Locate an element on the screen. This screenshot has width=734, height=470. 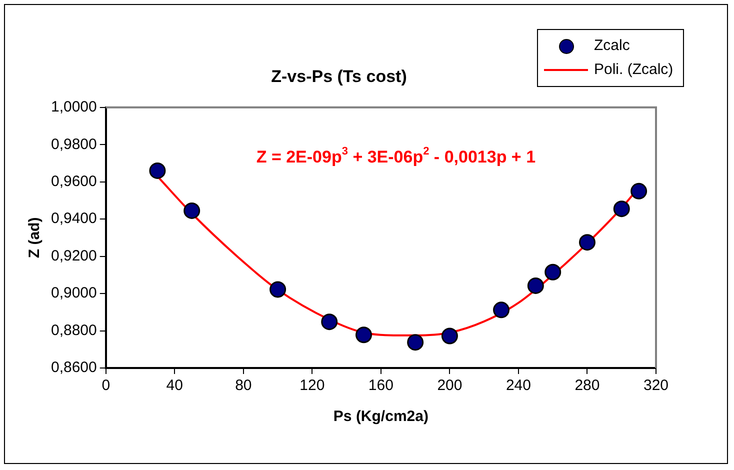
x-tick-label: 0 is located at coordinates (106, 385).